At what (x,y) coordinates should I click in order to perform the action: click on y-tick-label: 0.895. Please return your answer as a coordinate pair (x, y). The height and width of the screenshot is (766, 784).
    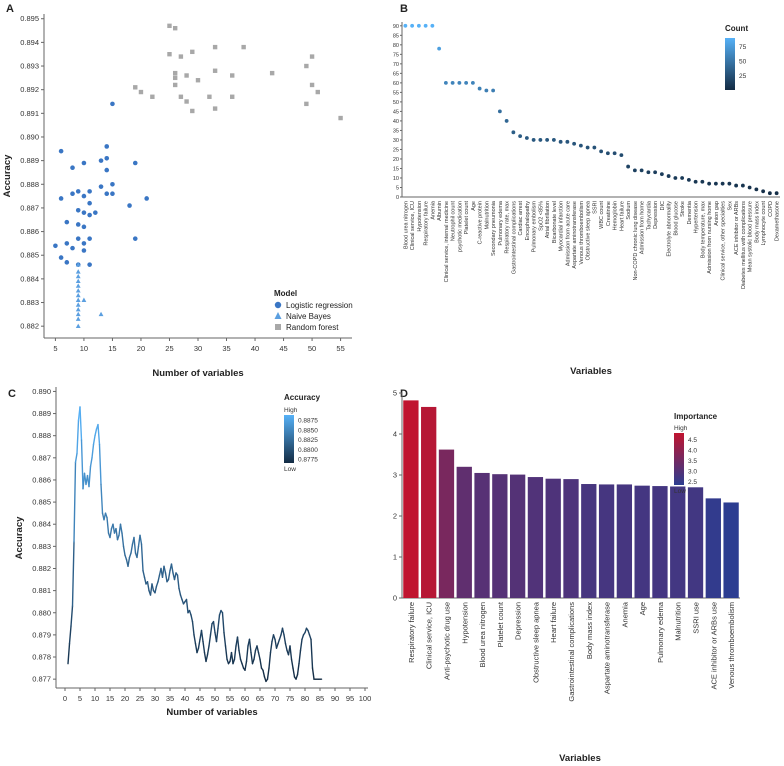
    Looking at the image, I should click on (29, 18).